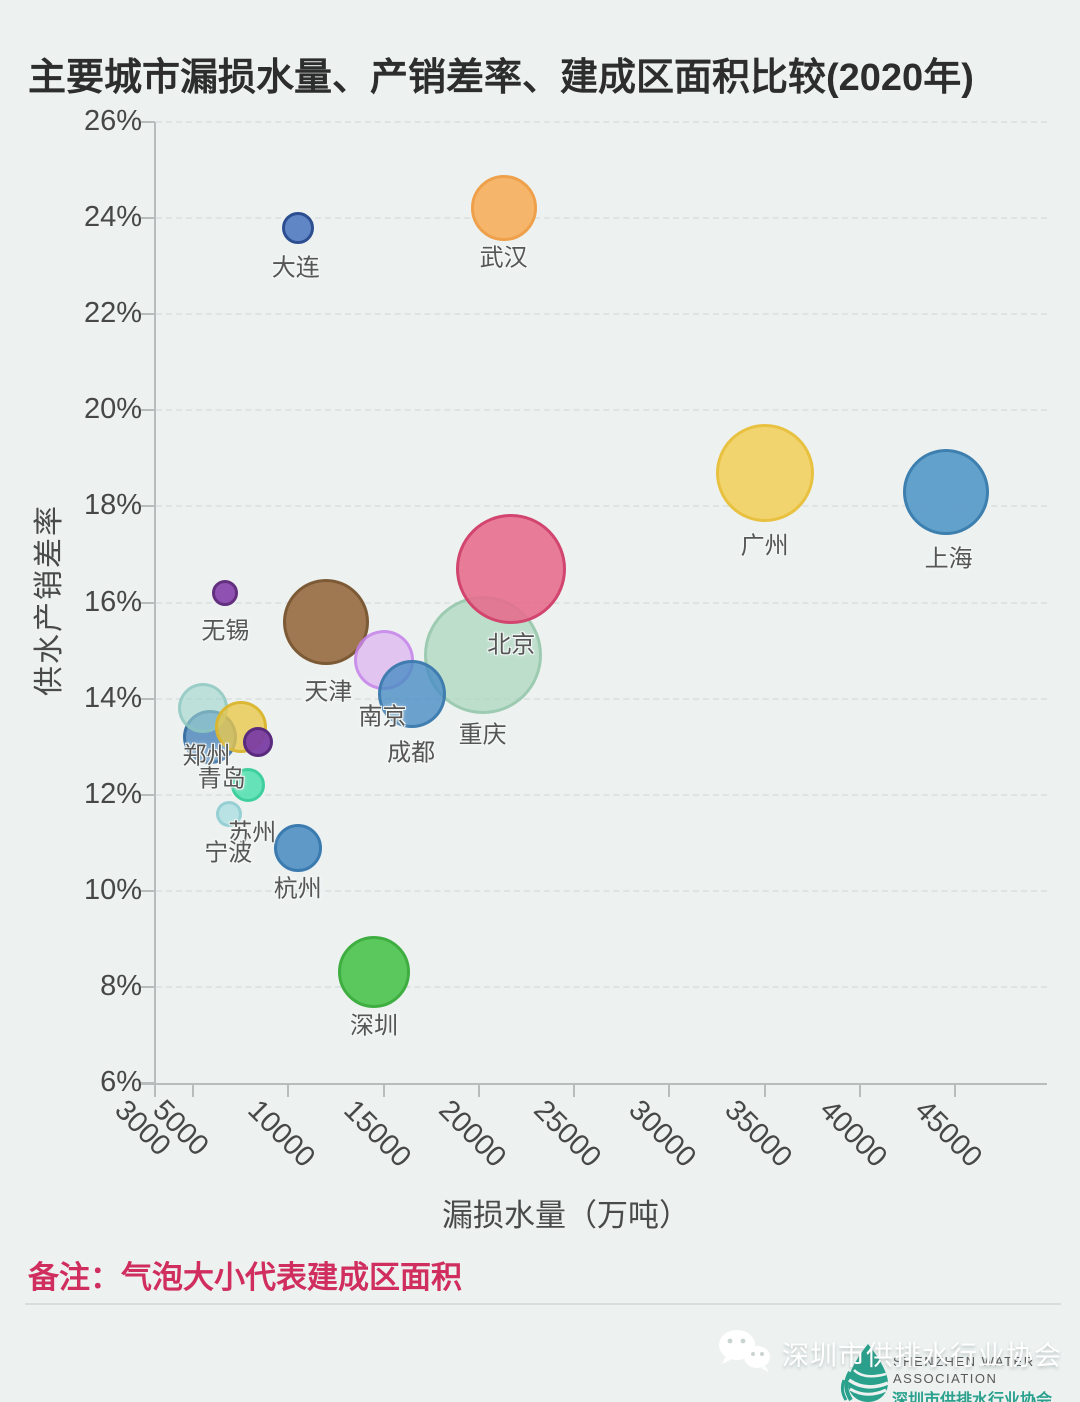 The width and height of the screenshot is (1080, 1402). I want to click on y-tick-label: 22%, so click(112, 313).